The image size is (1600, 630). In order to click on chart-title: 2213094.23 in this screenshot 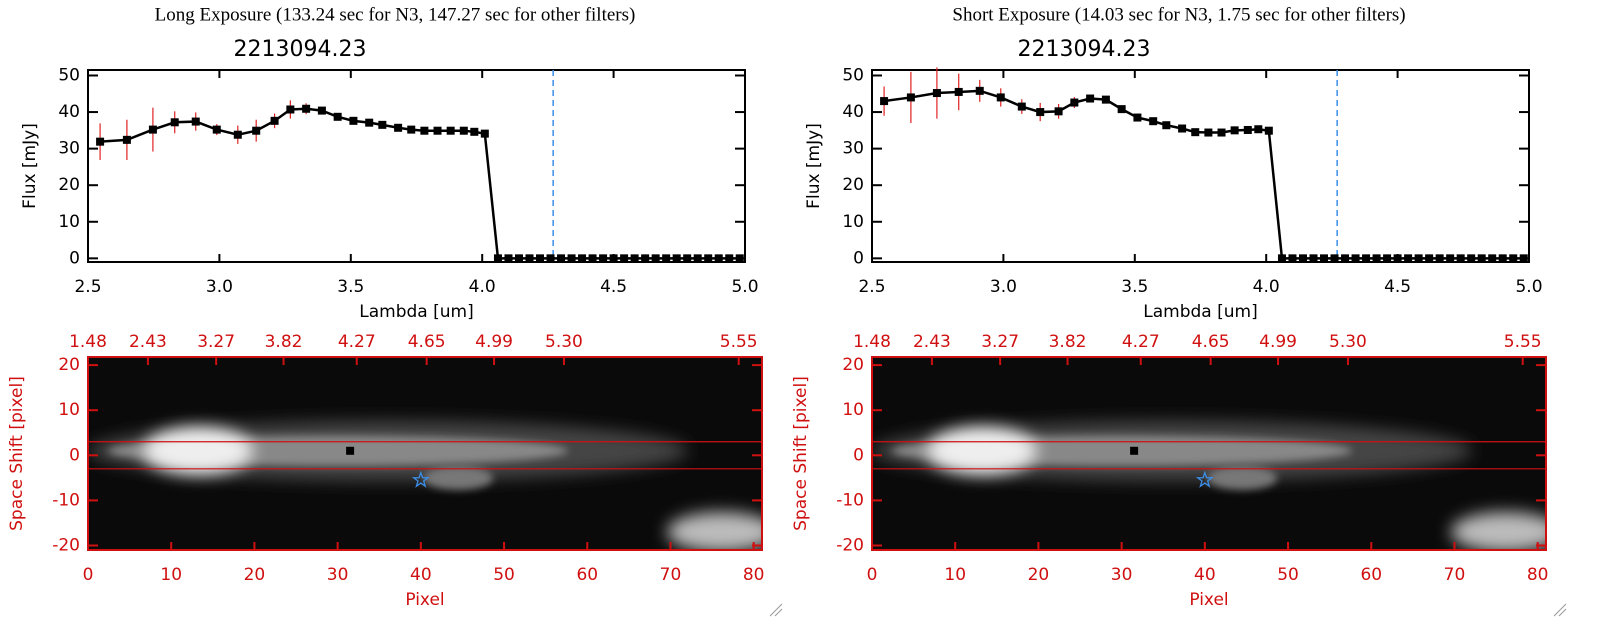, I will do `click(300, 49)`.